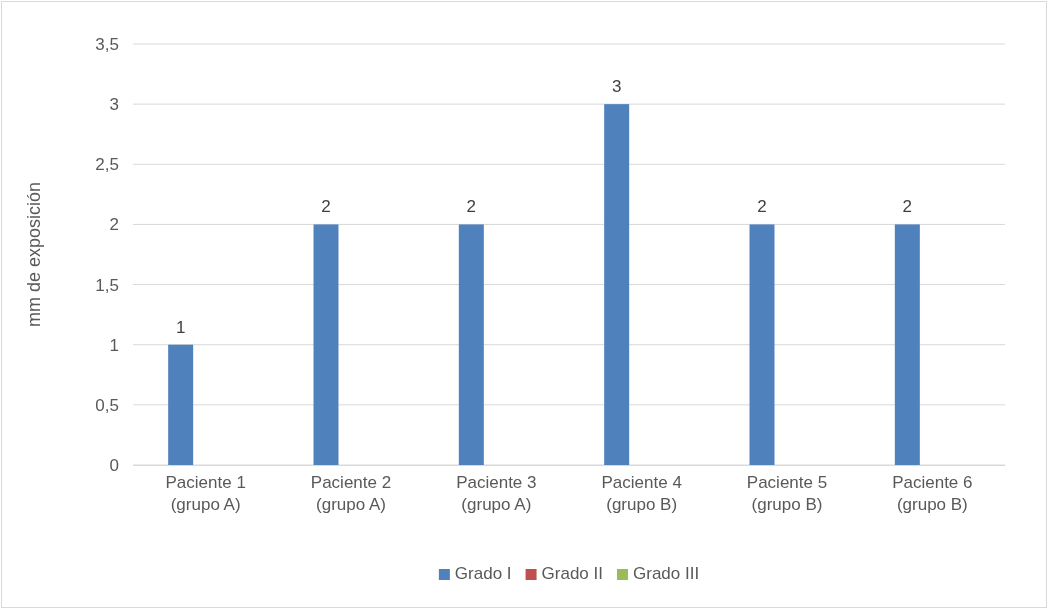 This screenshot has height=610, width=1053. Describe the element at coordinates (114, 465) in the screenshot. I see `y-tick-label: 0` at that location.